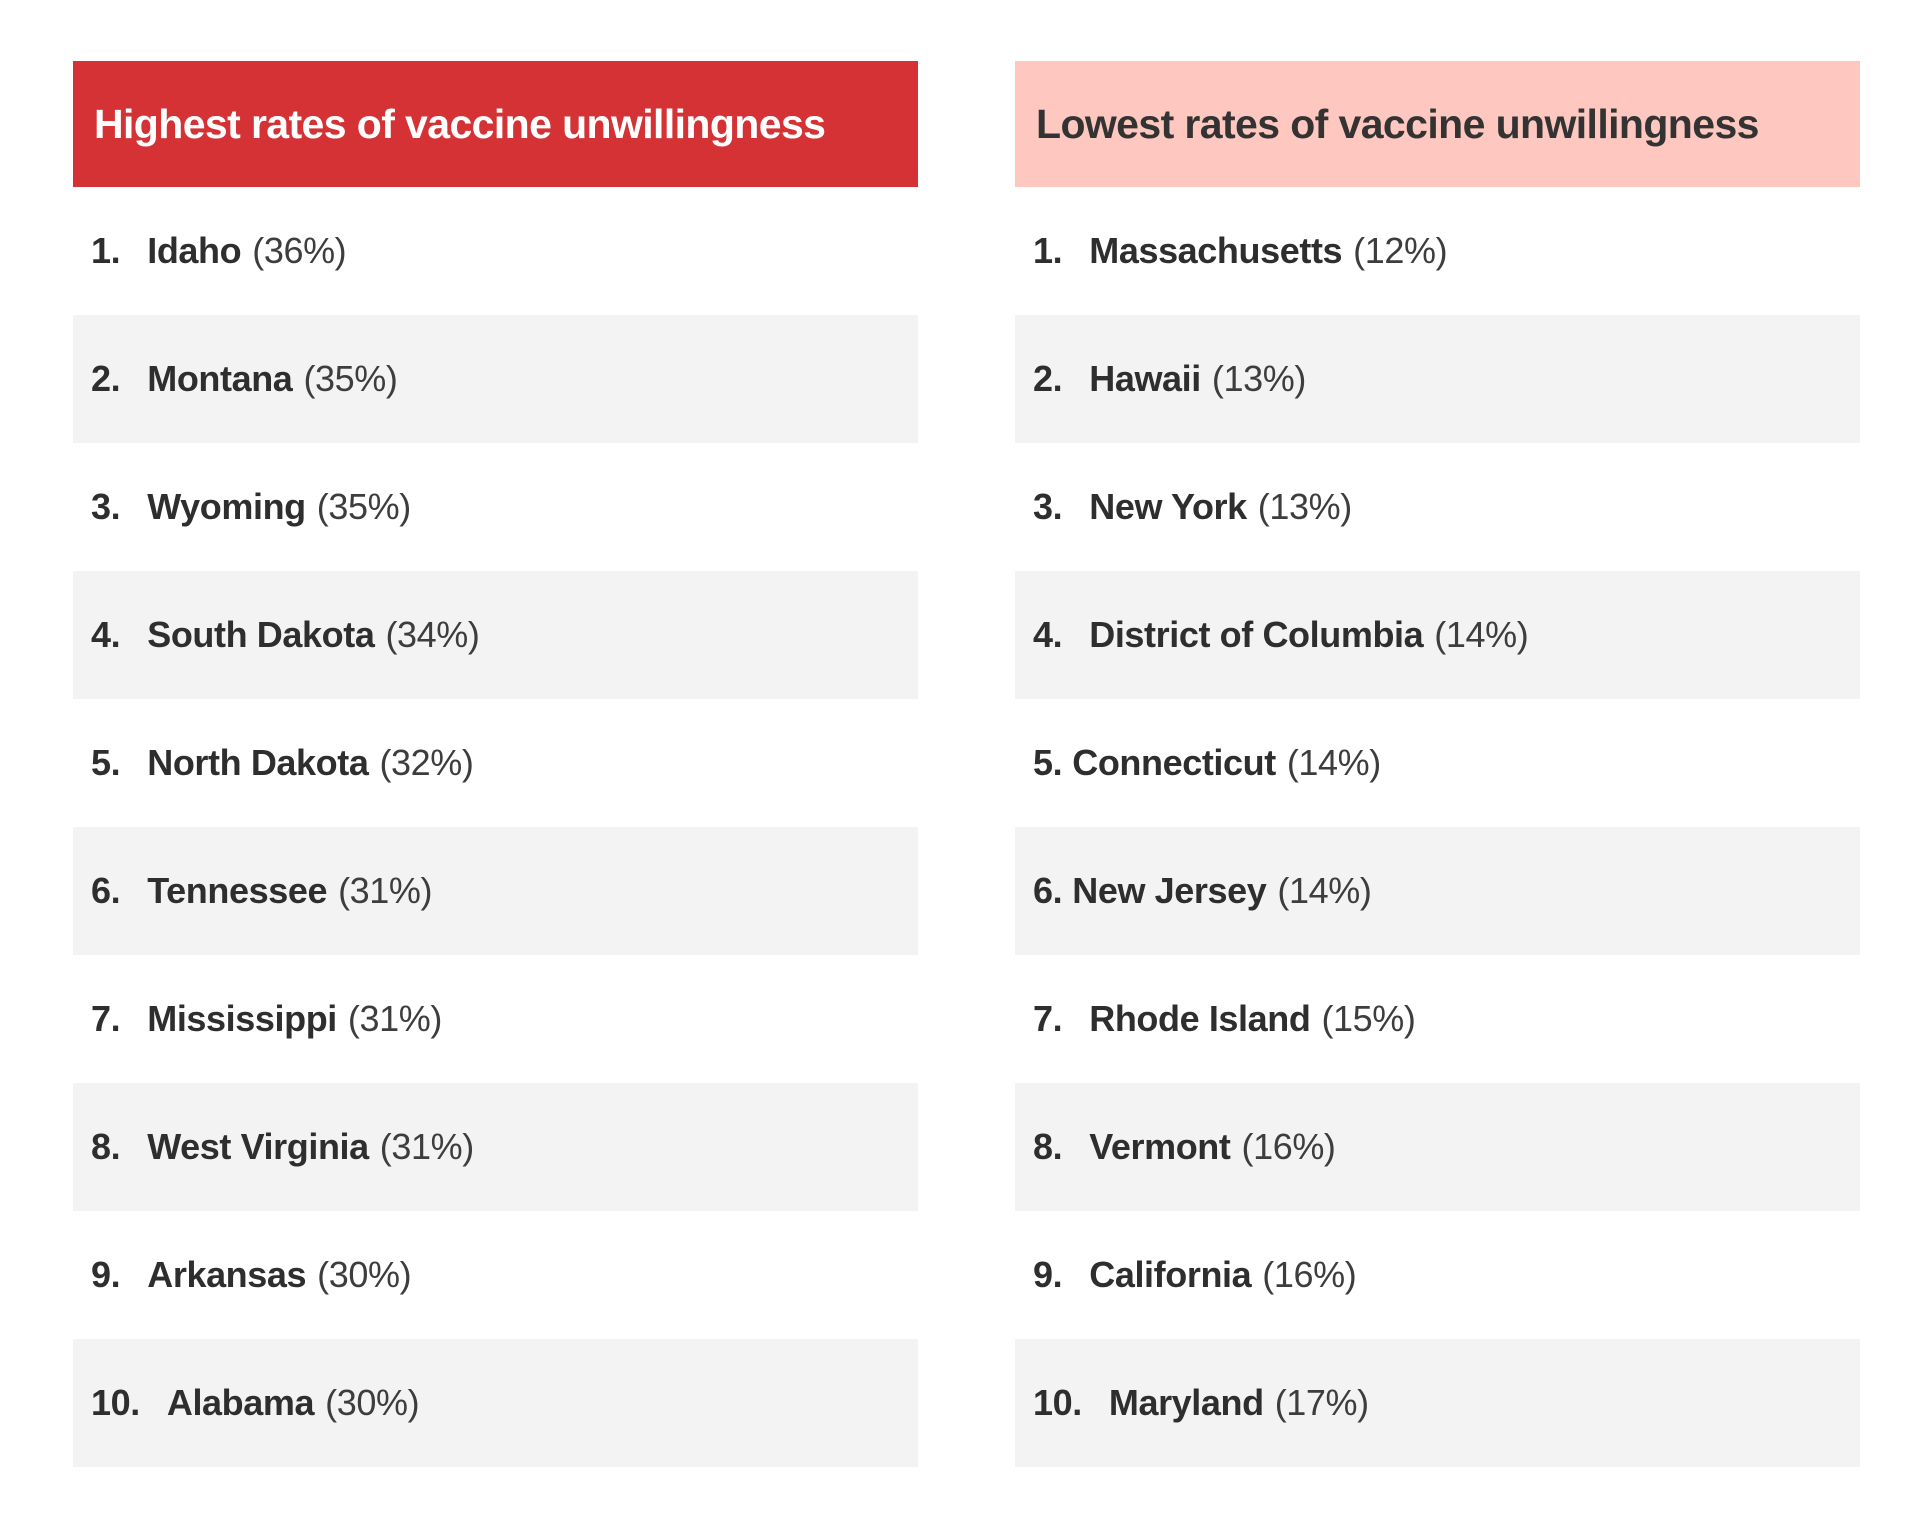 The height and width of the screenshot is (1536, 1920). What do you see at coordinates (1200, 1018) in the screenshot?
I see `state-name: Rhode Island` at bounding box center [1200, 1018].